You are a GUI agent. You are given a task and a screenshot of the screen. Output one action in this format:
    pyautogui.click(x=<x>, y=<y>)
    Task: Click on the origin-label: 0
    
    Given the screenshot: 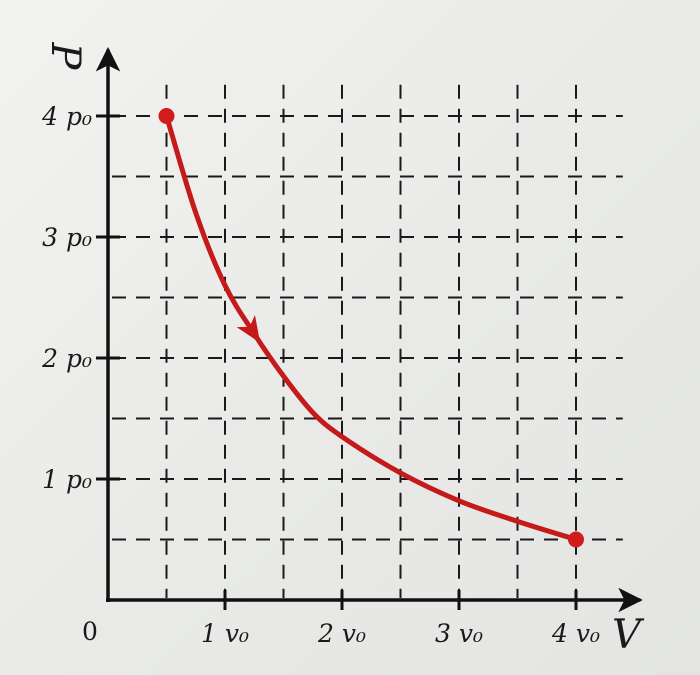 What is the action you would take?
    pyautogui.click(x=90, y=631)
    